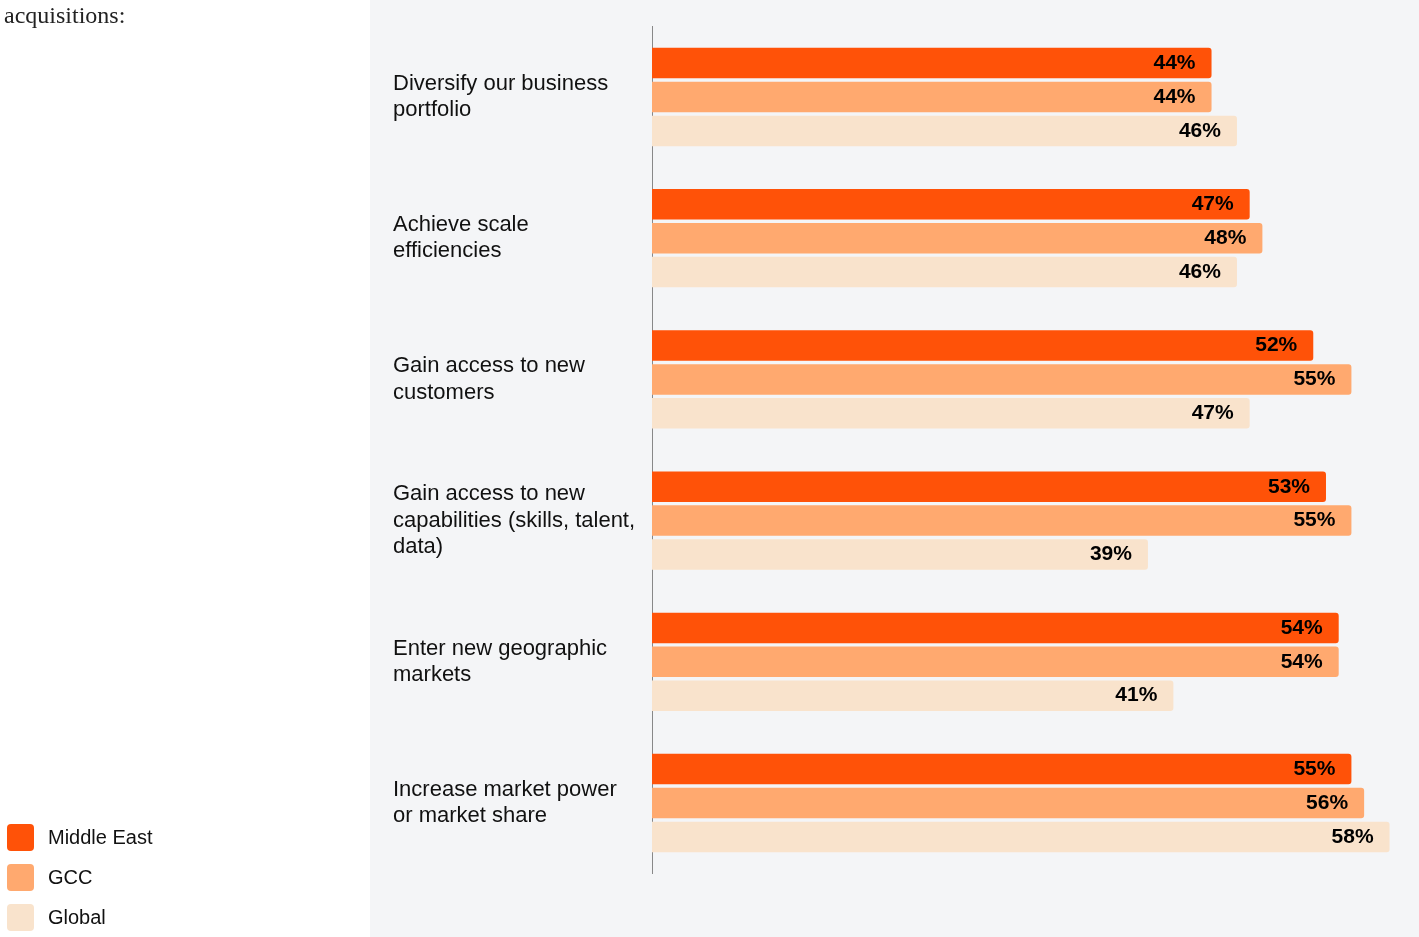  Describe the element at coordinates (461, 237) in the screenshot. I see `y-tick-label: Achieve scale efficiencies` at that location.